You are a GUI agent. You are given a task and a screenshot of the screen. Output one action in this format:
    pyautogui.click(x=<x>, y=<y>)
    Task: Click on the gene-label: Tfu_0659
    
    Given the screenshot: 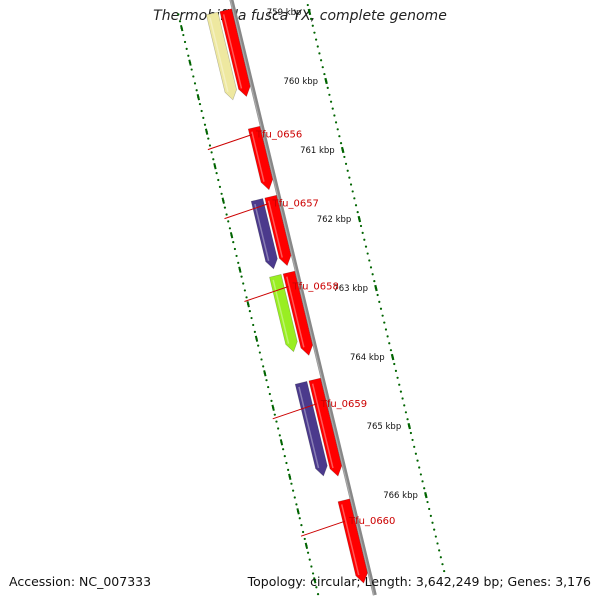 What is the action you would take?
    pyautogui.click(x=343, y=404)
    